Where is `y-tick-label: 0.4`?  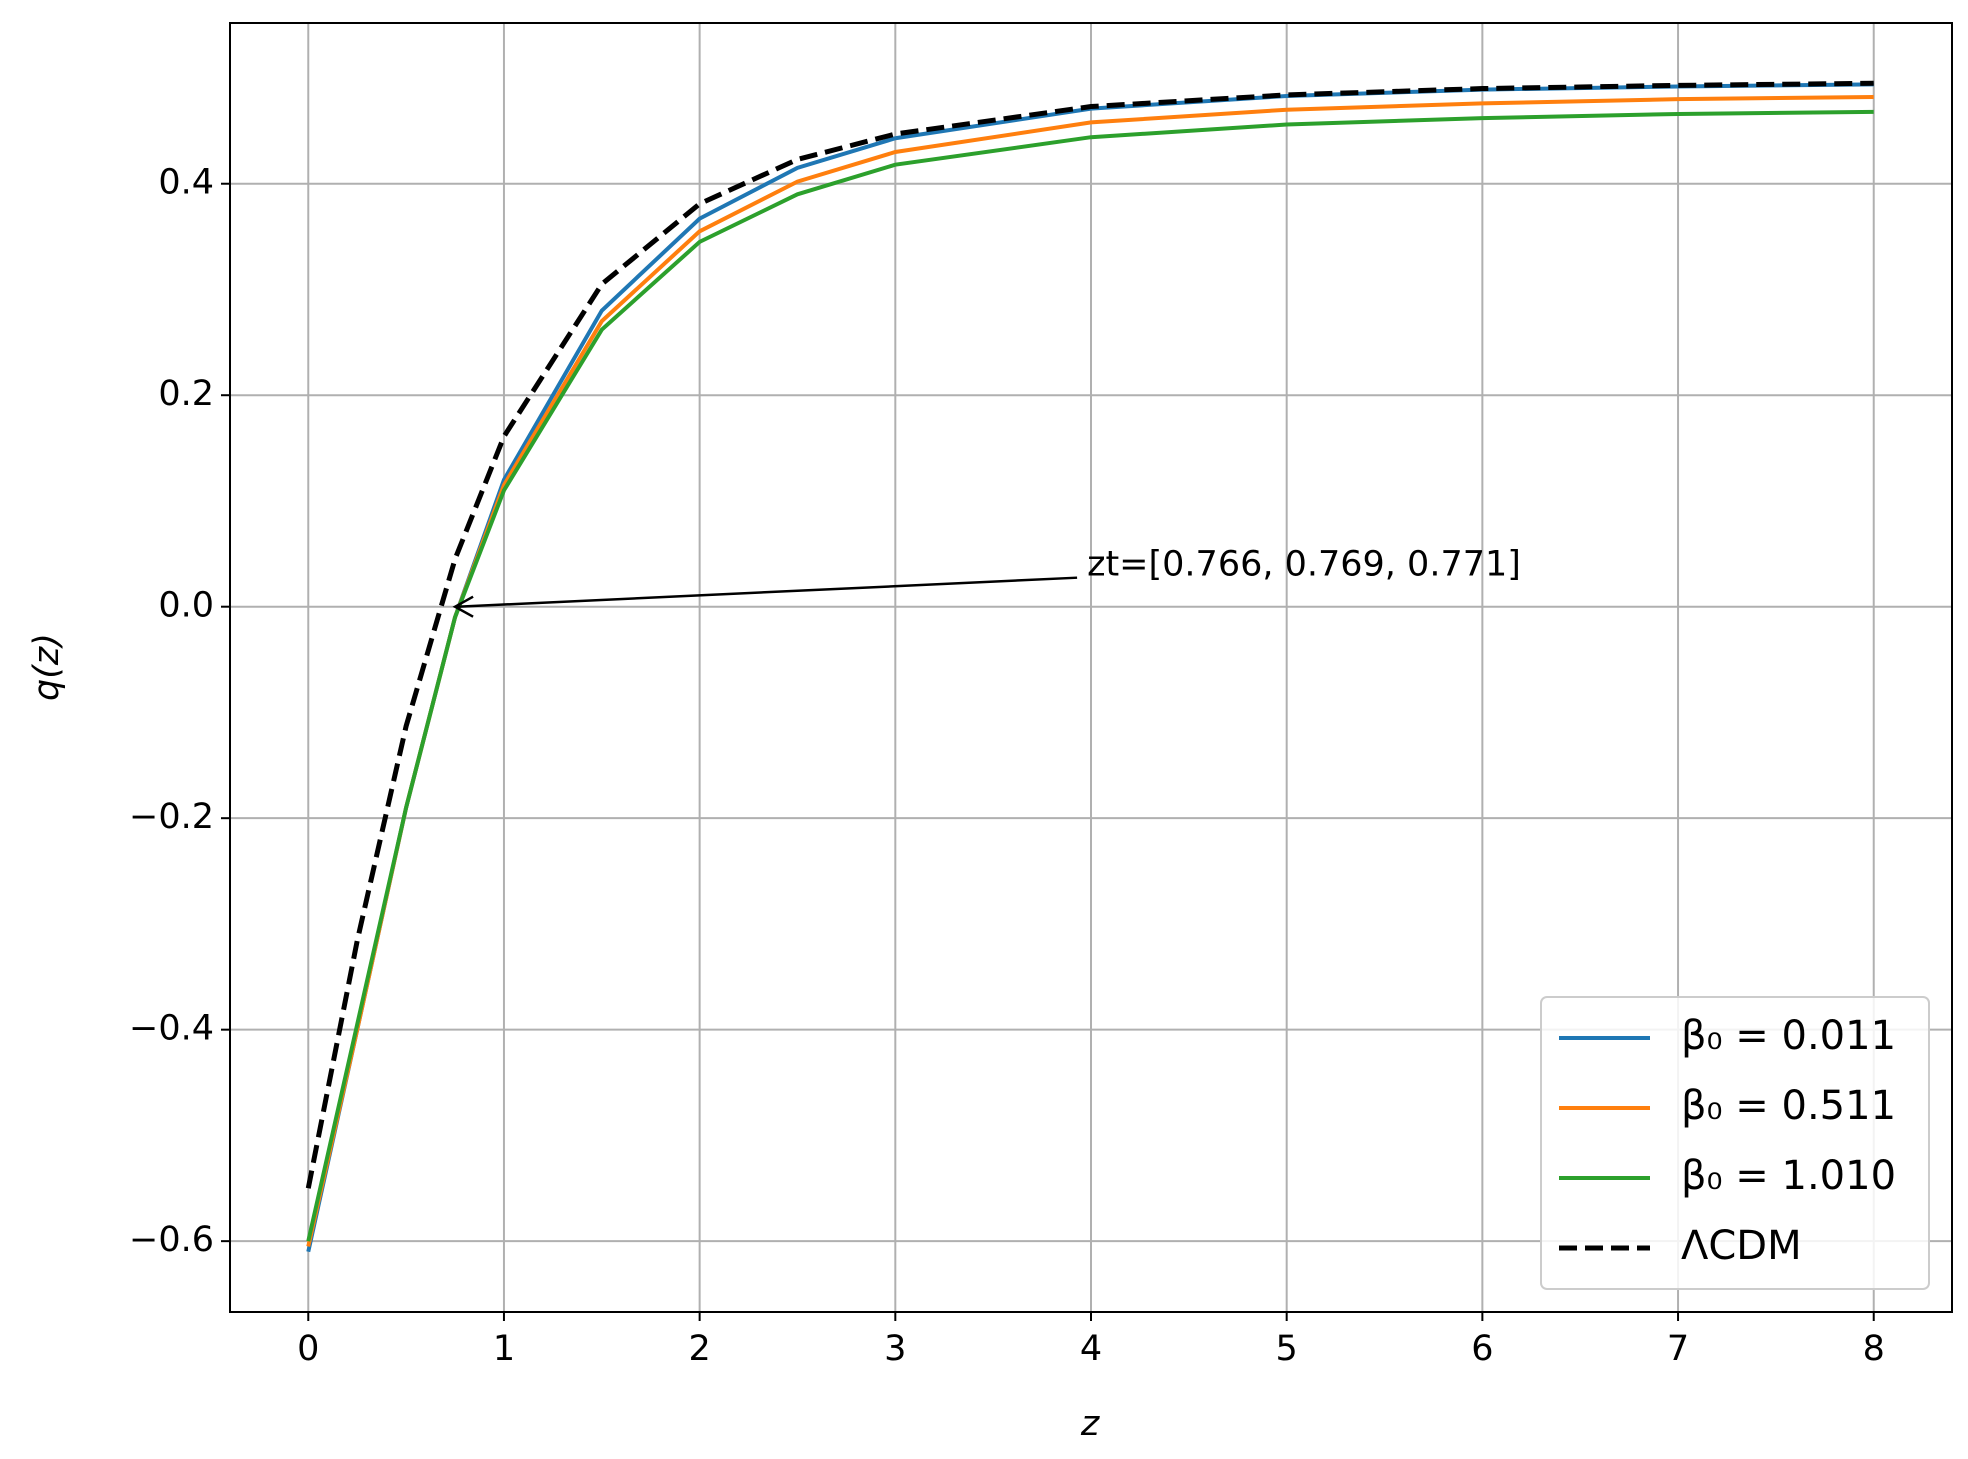 y-tick-label: 0.4 is located at coordinates (186, 183).